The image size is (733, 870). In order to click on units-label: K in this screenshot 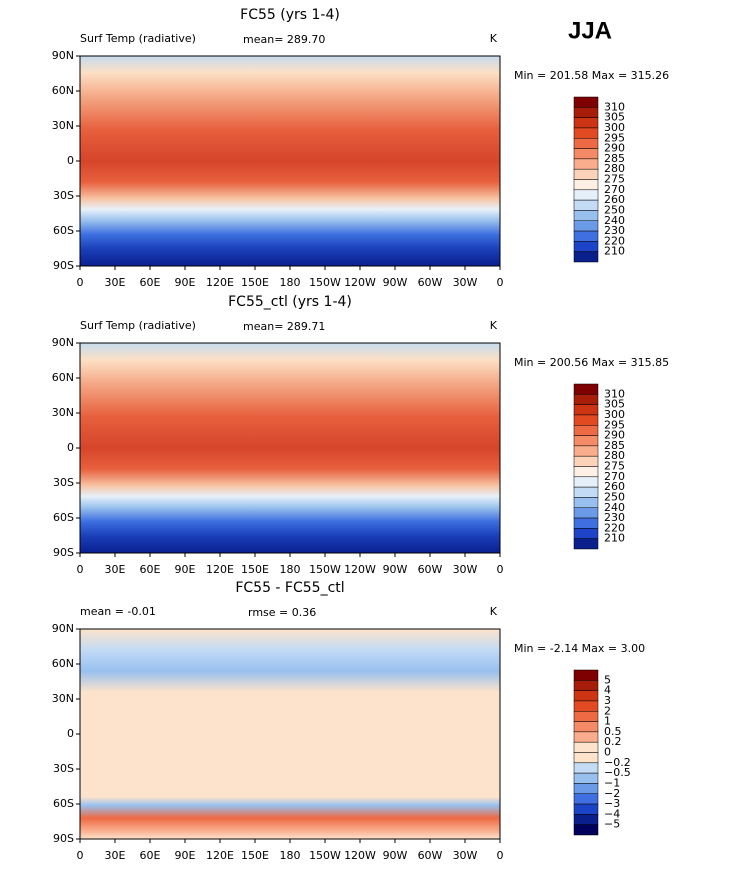, I will do `click(494, 38)`.